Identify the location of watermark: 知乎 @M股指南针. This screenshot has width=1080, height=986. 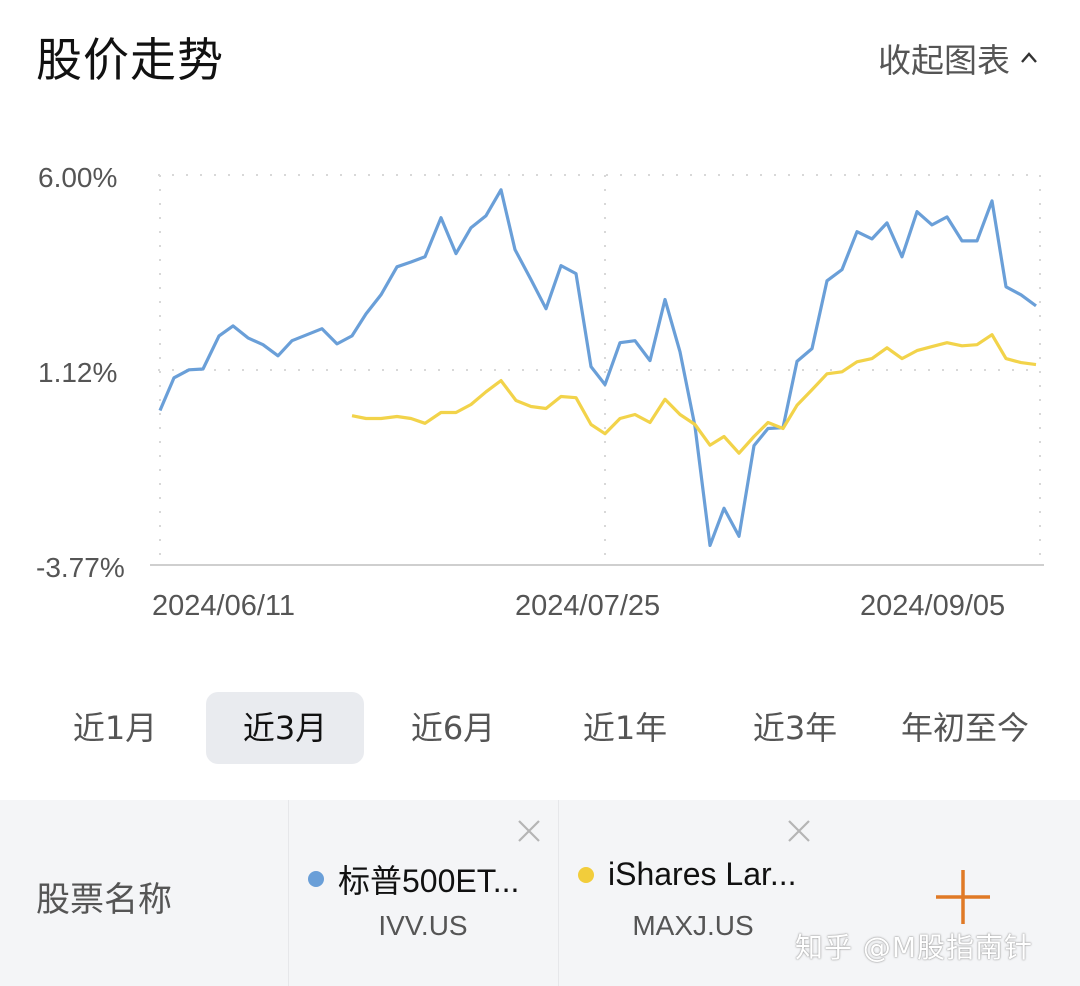
(914, 947).